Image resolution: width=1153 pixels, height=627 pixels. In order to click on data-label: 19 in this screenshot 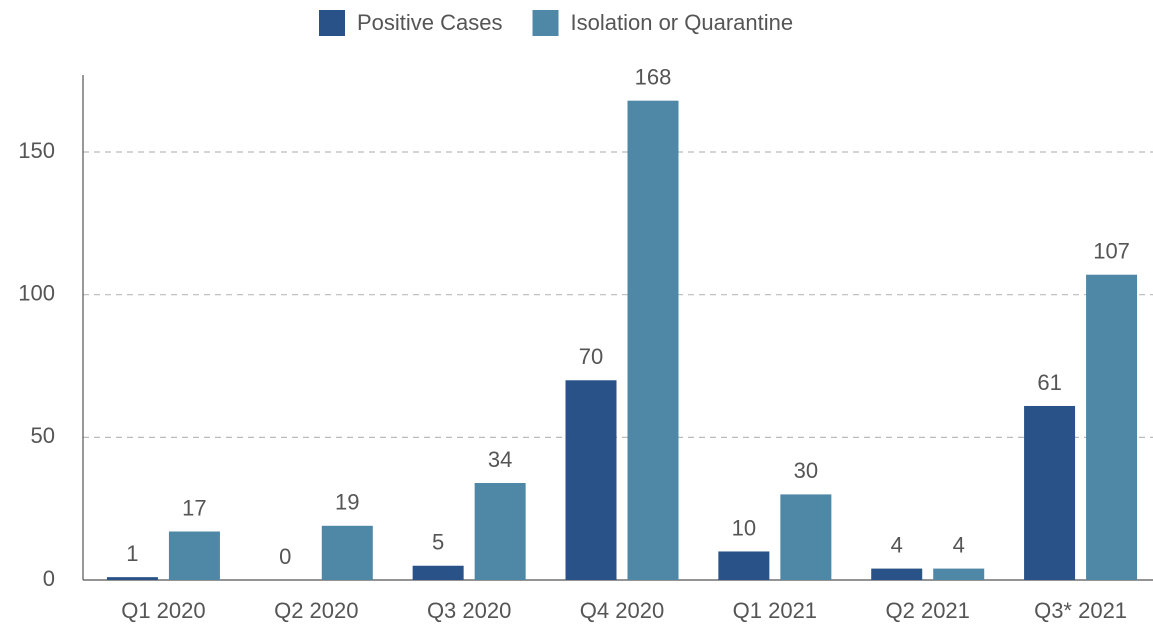, I will do `click(347, 502)`.